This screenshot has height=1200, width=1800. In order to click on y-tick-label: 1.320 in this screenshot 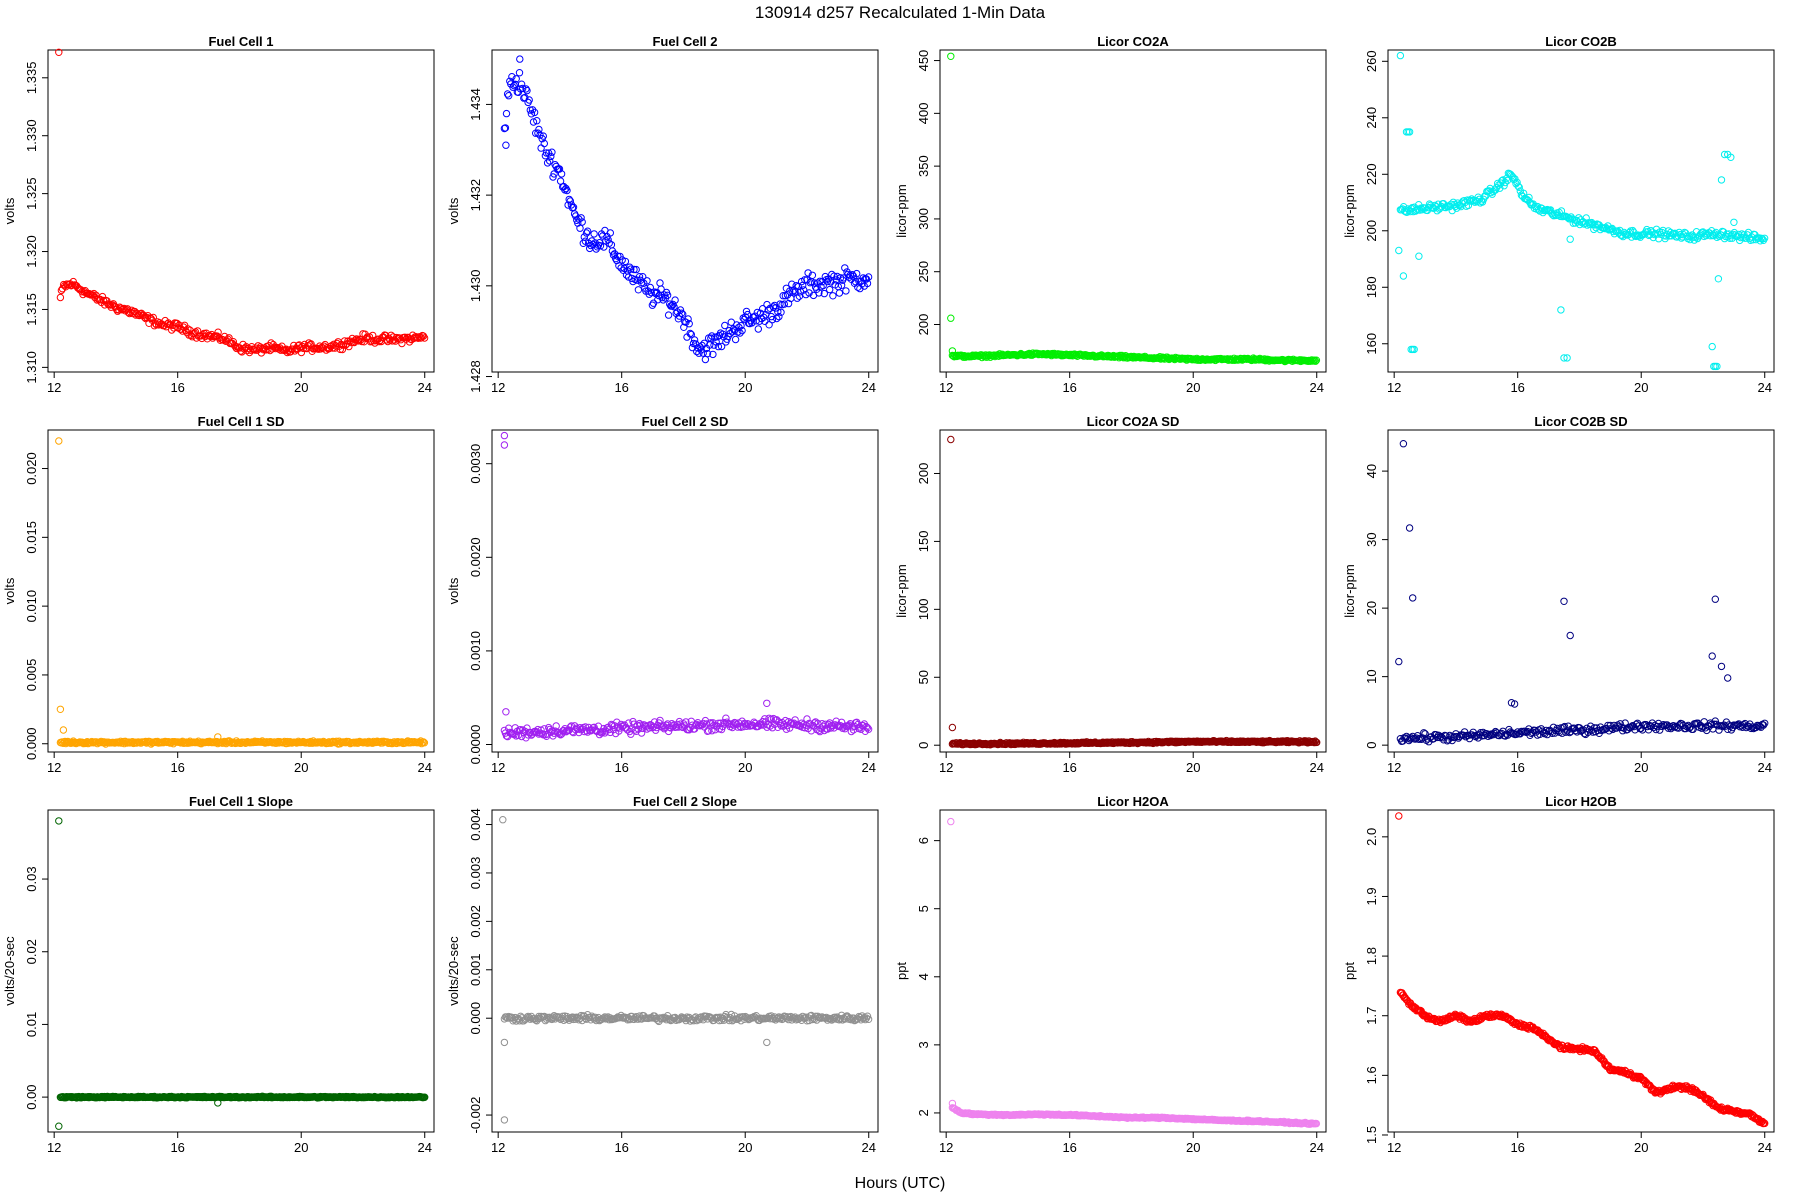, I will do `click(31, 251)`.